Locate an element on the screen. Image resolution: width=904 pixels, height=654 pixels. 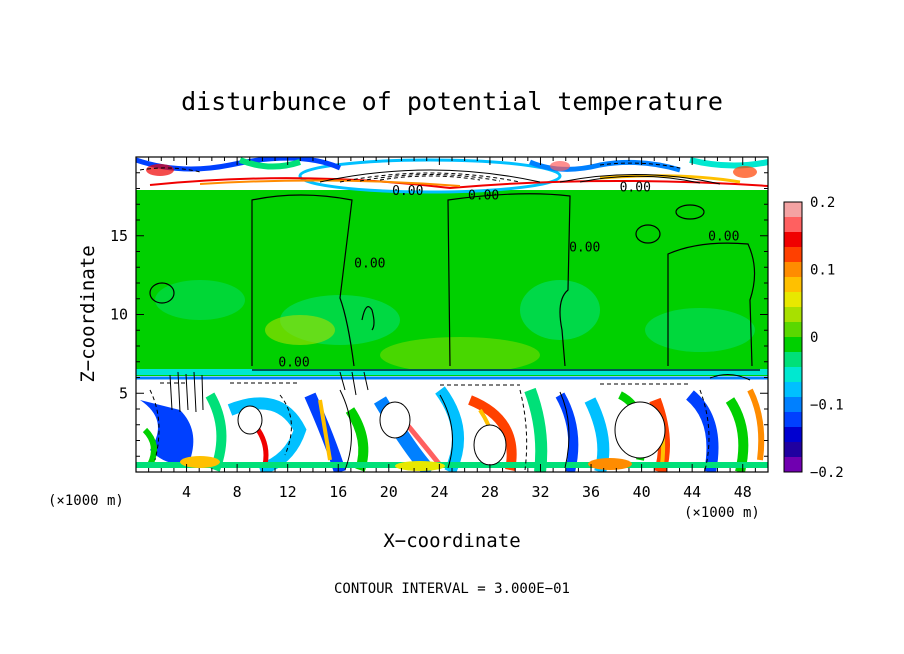
chart-title: disturbunce of potential temperature is located at coordinates (452, 101).